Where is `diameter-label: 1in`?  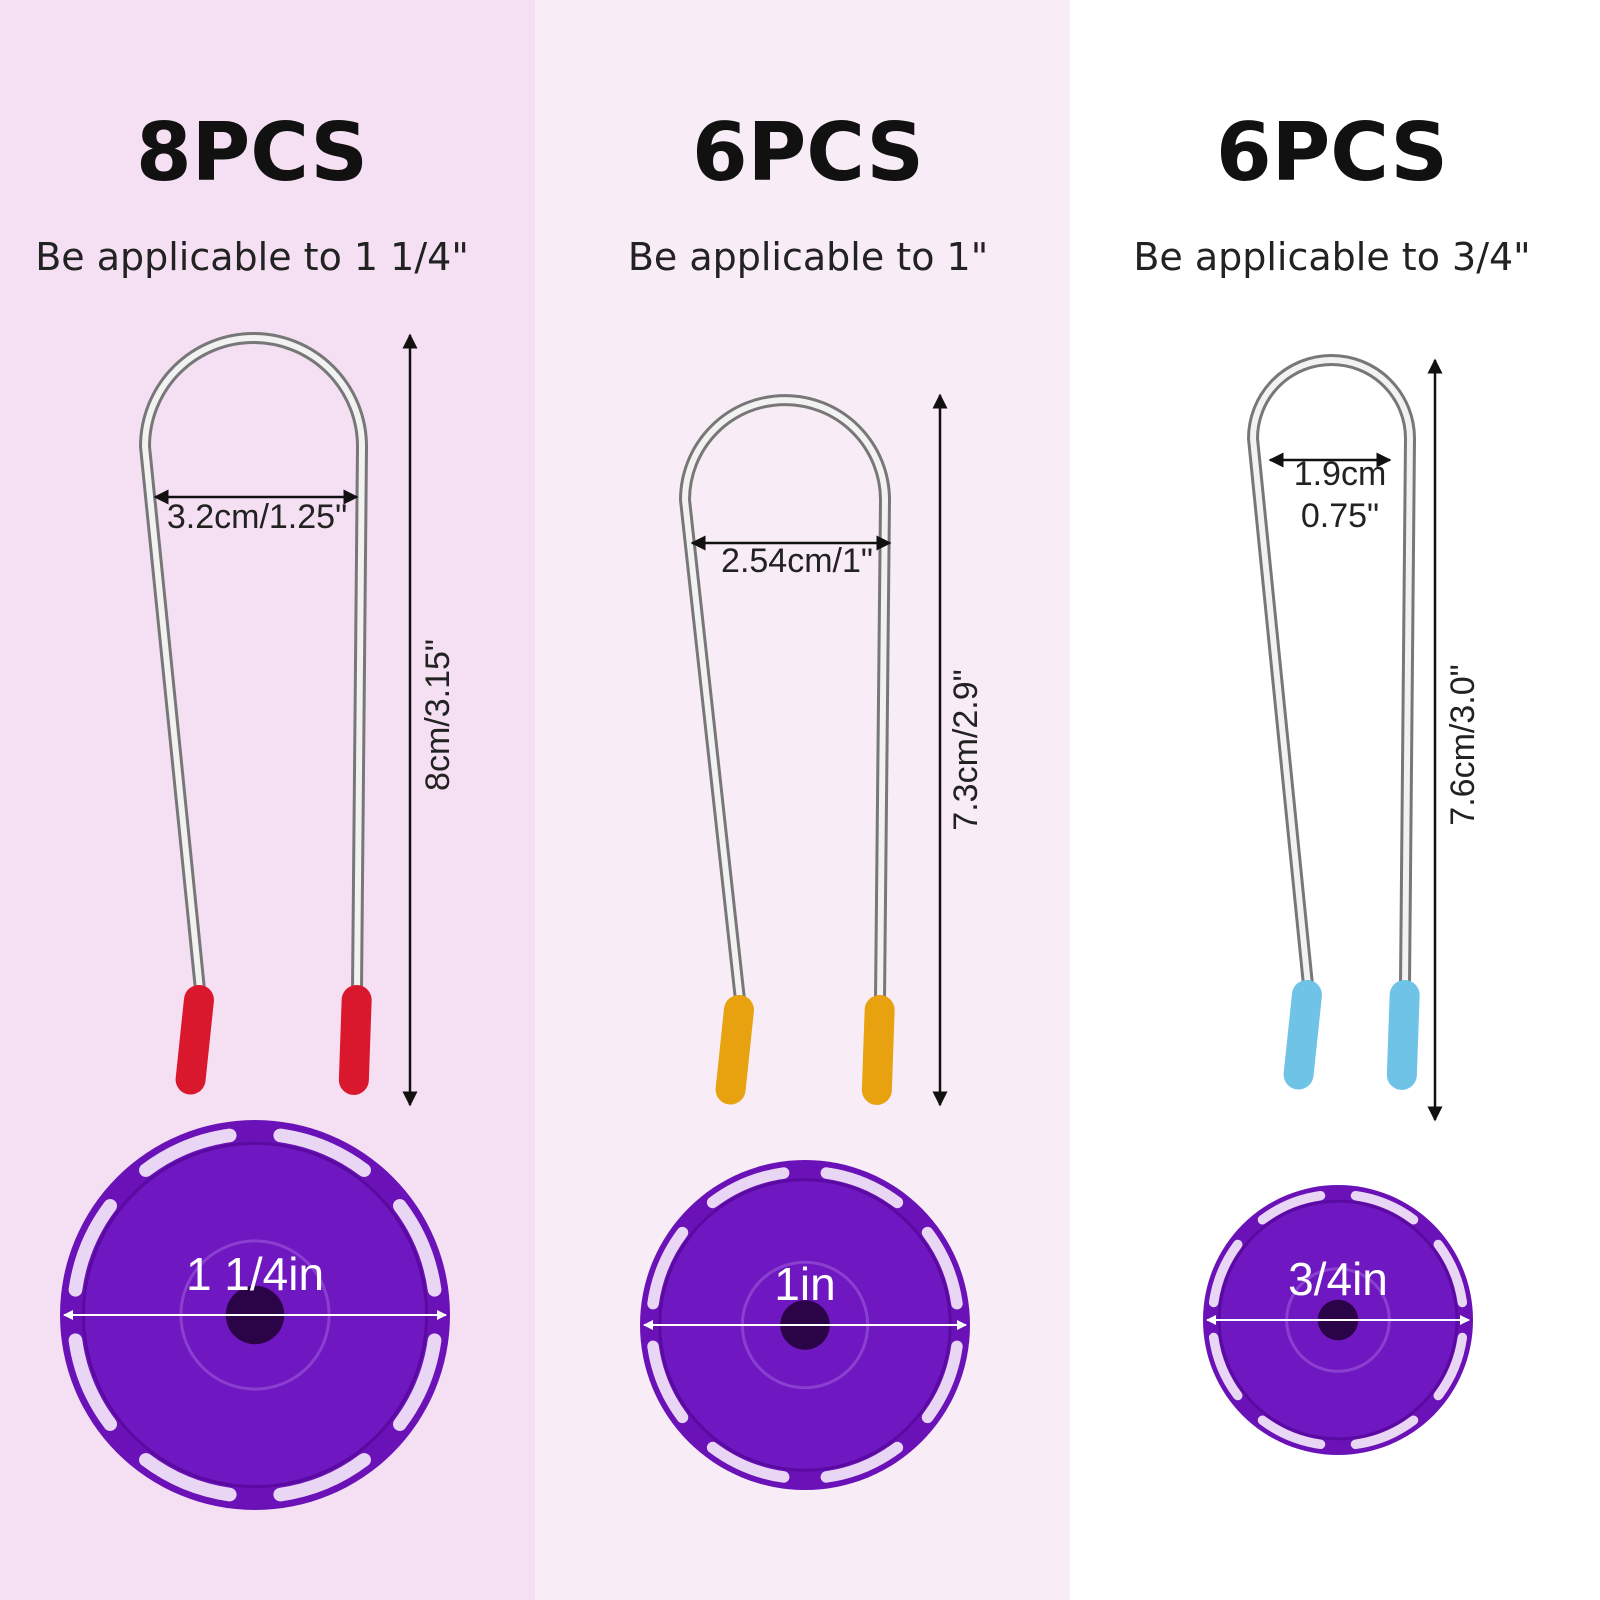
diameter-label: 1in is located at coordinates (804, 1284).